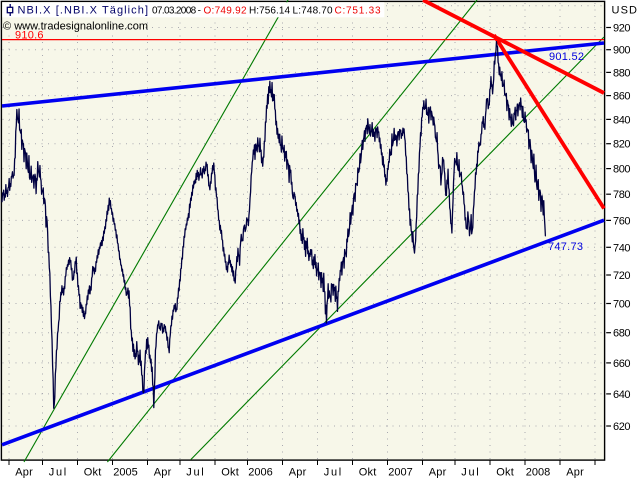 The width and height of the screenshot is (640, 480). What do you see at coordinates (565, 247) in the screenshot?
I see `svg-text: 747.73` at bounding box center [565, 247].